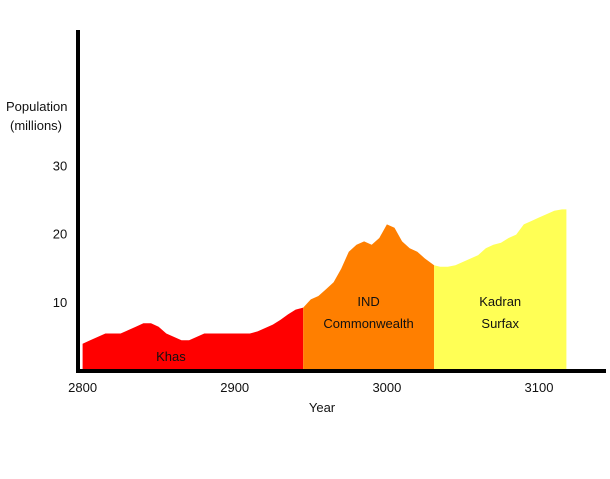  What do you see at coordinates (500, 290) in the screenshot?
I see `area-kadran-surfax` at bounding box center [500, 290].